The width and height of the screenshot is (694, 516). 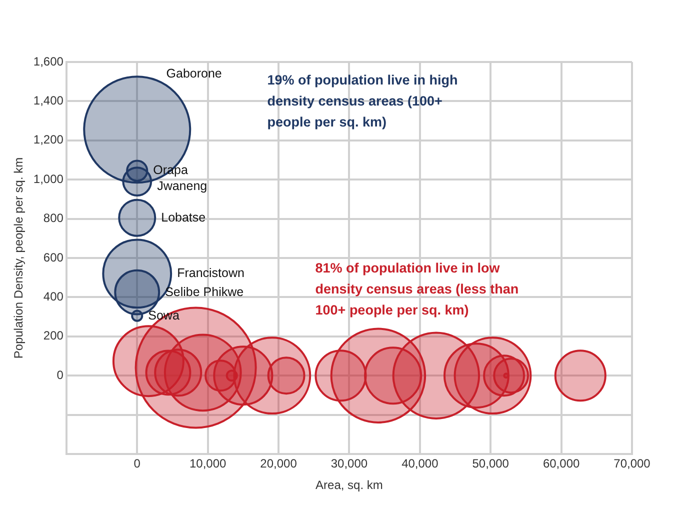 I want to click on y-tick-label: 600, so click(x=53, y=257).